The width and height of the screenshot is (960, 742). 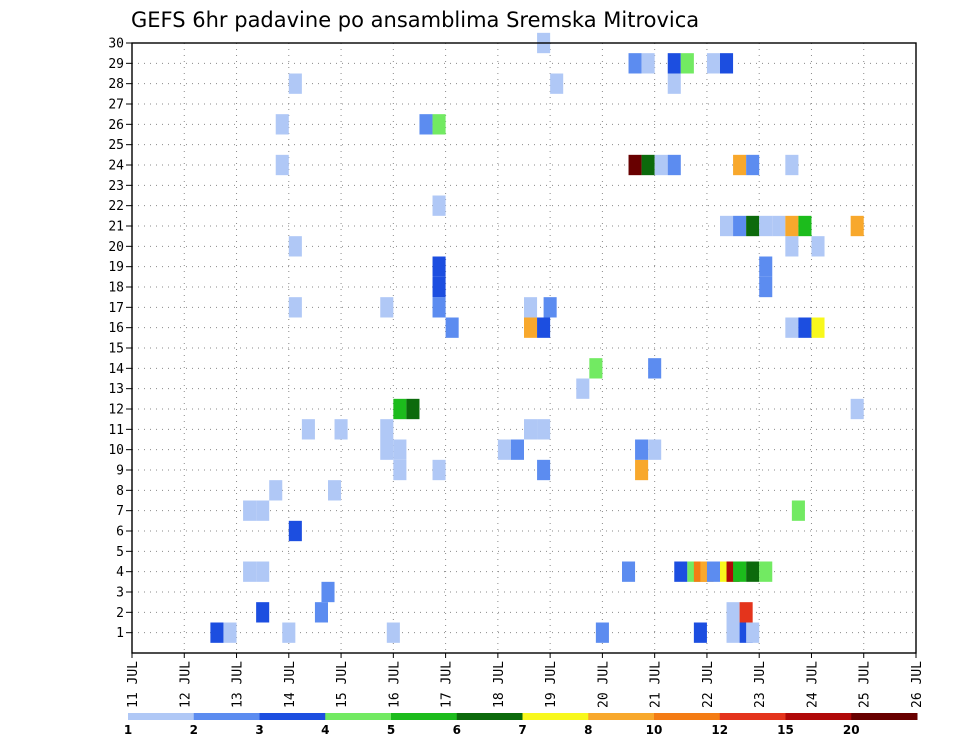 What do you see at coordinates (719, 730) in the screenshot?
I see `legend-label: 12` at bounding box center [719, 730].